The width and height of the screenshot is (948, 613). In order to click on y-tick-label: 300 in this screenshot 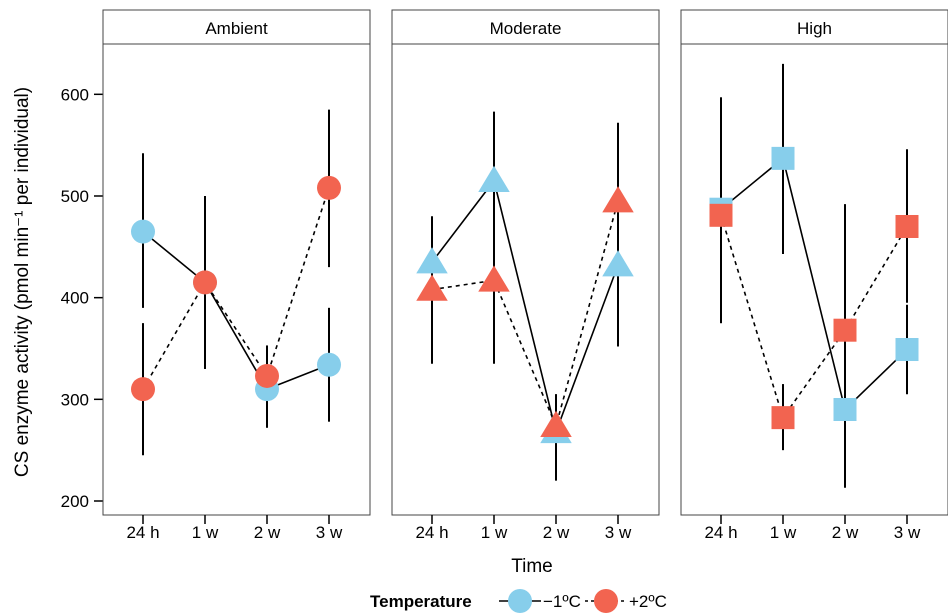, I will do `click(75, 399)`.